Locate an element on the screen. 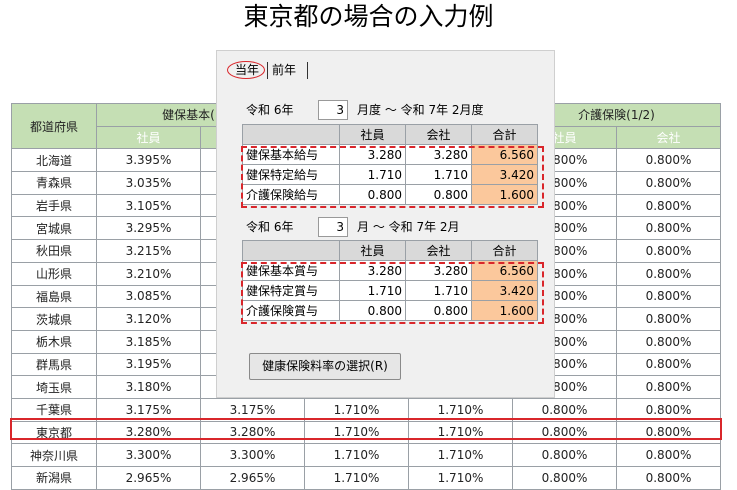 Image resolution: width=737 pixels, height=490 pixels. tokyo-row-highlight is located at coordinates (366, 429).